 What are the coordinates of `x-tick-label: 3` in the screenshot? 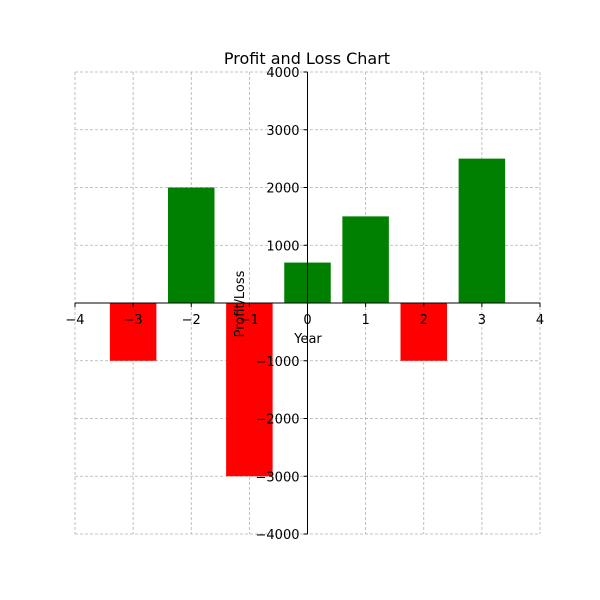 It's located at (482, 320).